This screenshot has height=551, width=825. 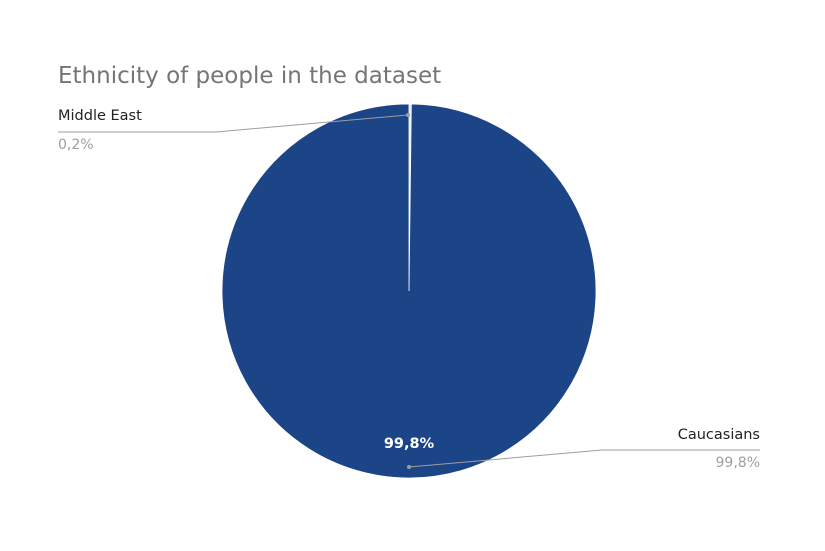 I want to click on slice-pct-caucasians: 99,8%, so click(x=738, y=463).